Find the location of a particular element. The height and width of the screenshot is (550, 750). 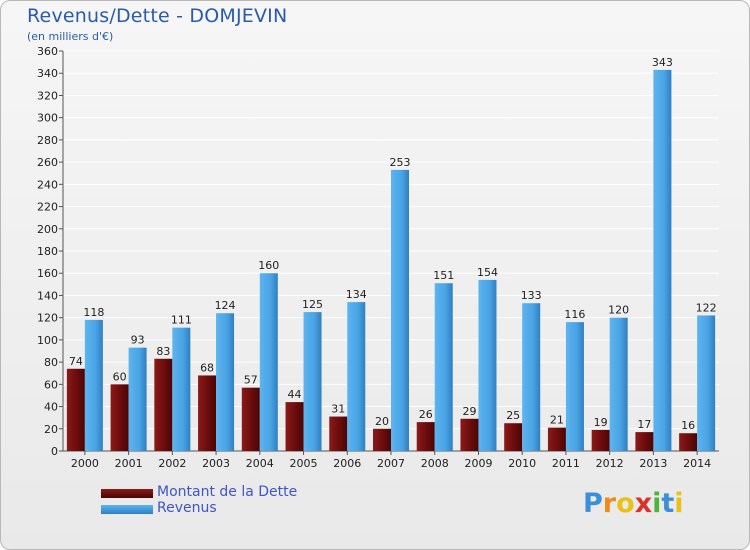

value-label-revenus-2002: 111 is located at coordinates (181, 320).